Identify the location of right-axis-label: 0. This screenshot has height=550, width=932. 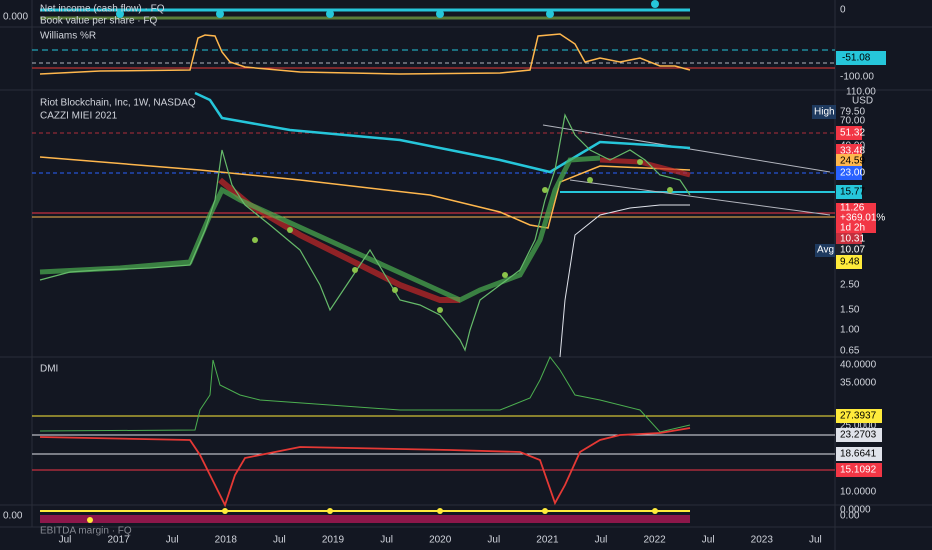
(843, 10).